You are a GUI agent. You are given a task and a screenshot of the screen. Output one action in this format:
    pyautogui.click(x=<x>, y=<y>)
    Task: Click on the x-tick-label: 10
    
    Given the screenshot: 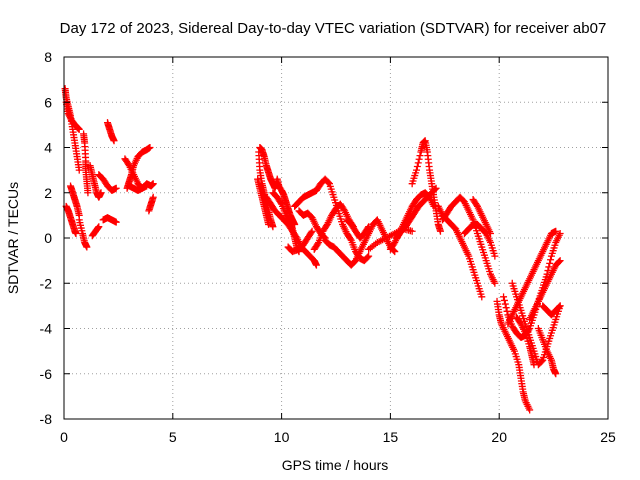 What is the action you would take?
    pyautogui.click(x=282, y=437)
    